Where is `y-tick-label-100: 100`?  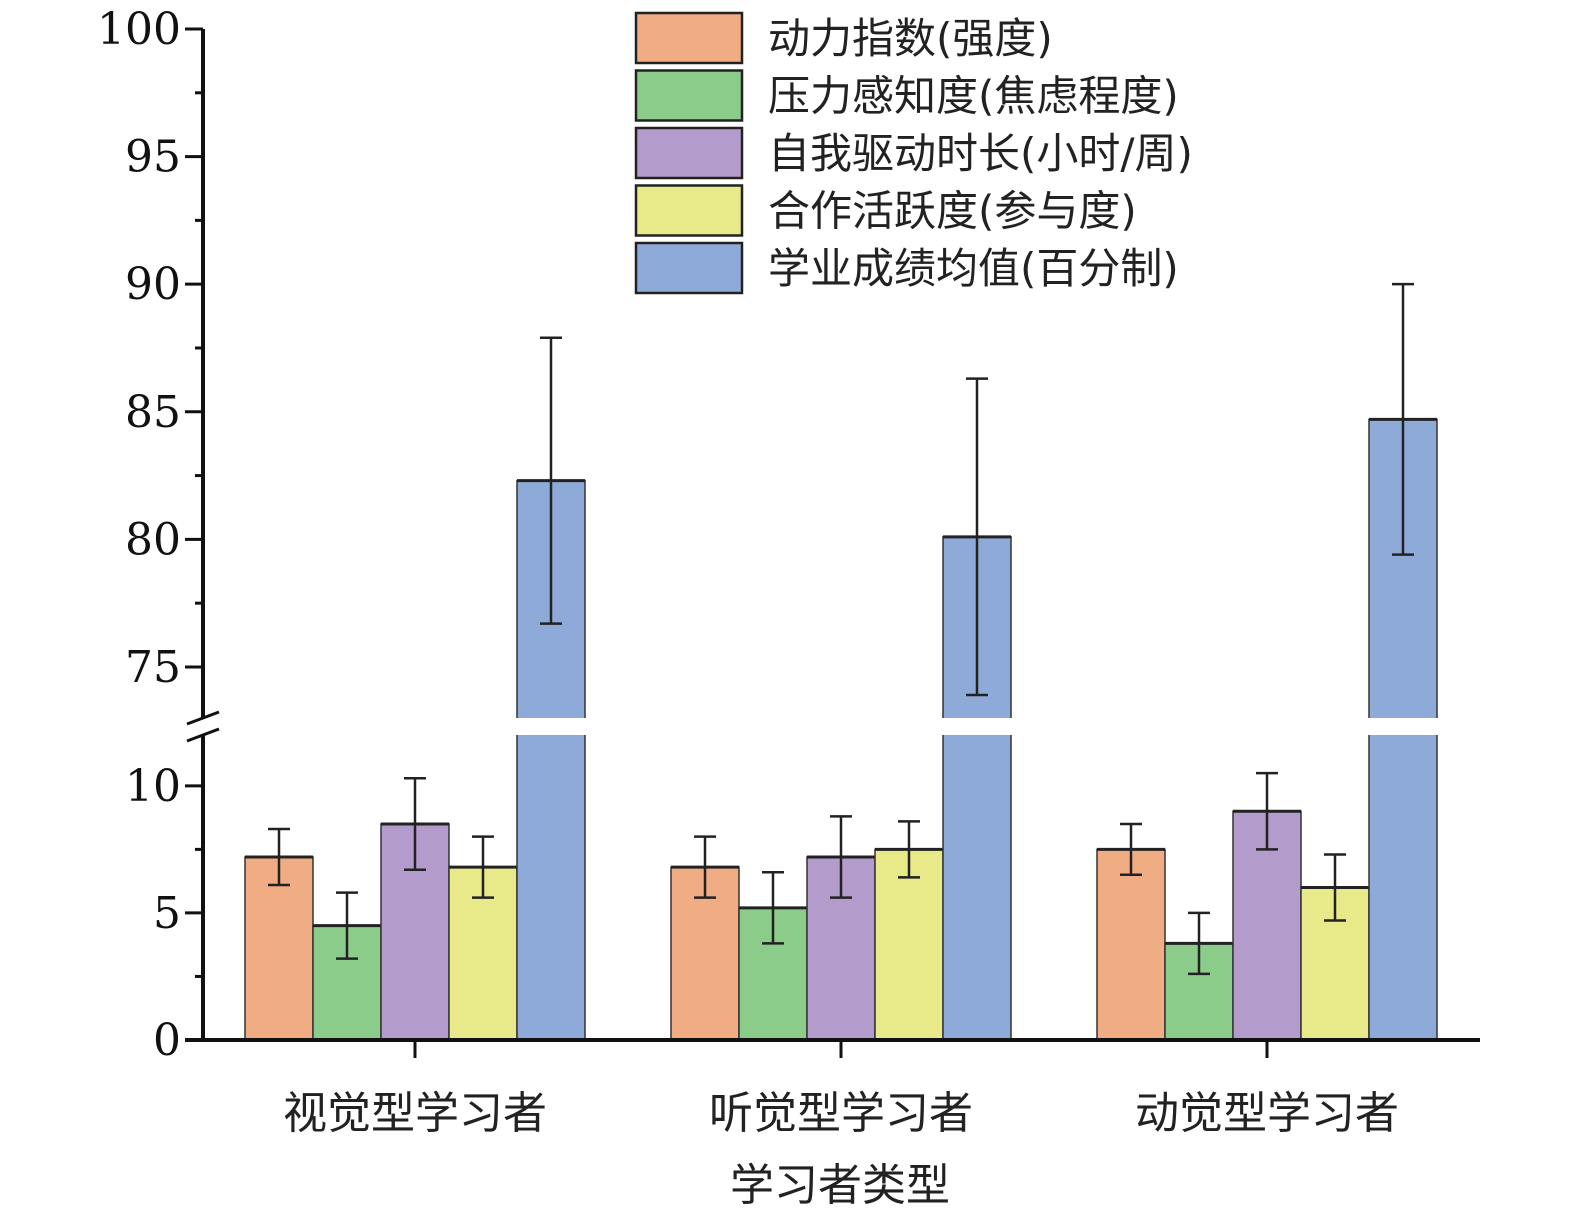
y-tick-label-100: 100 is located at coordinates (139, 29).